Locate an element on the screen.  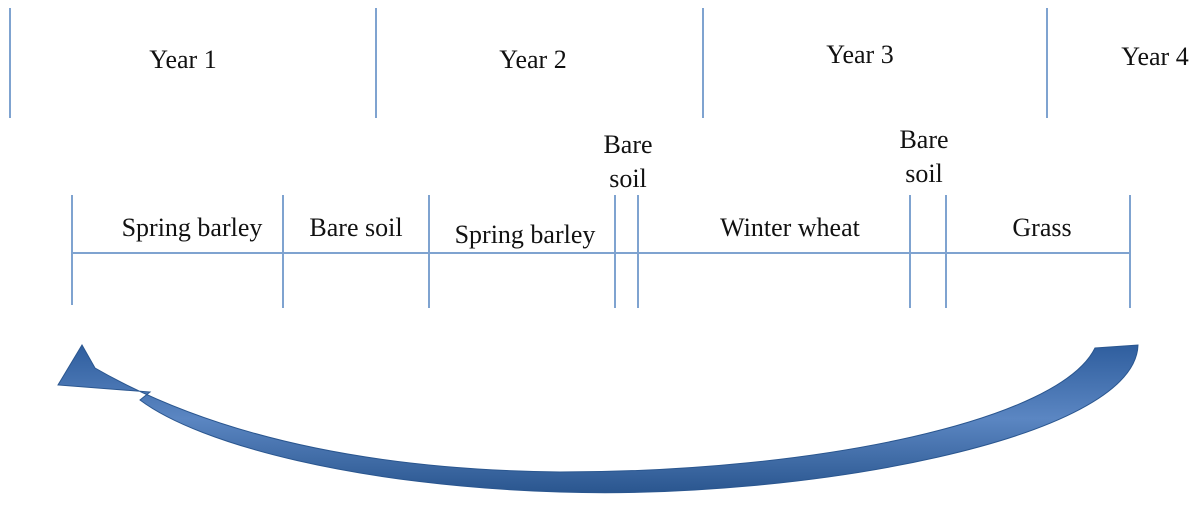
year-label: Year 1 is located at coordinates (183, 59).